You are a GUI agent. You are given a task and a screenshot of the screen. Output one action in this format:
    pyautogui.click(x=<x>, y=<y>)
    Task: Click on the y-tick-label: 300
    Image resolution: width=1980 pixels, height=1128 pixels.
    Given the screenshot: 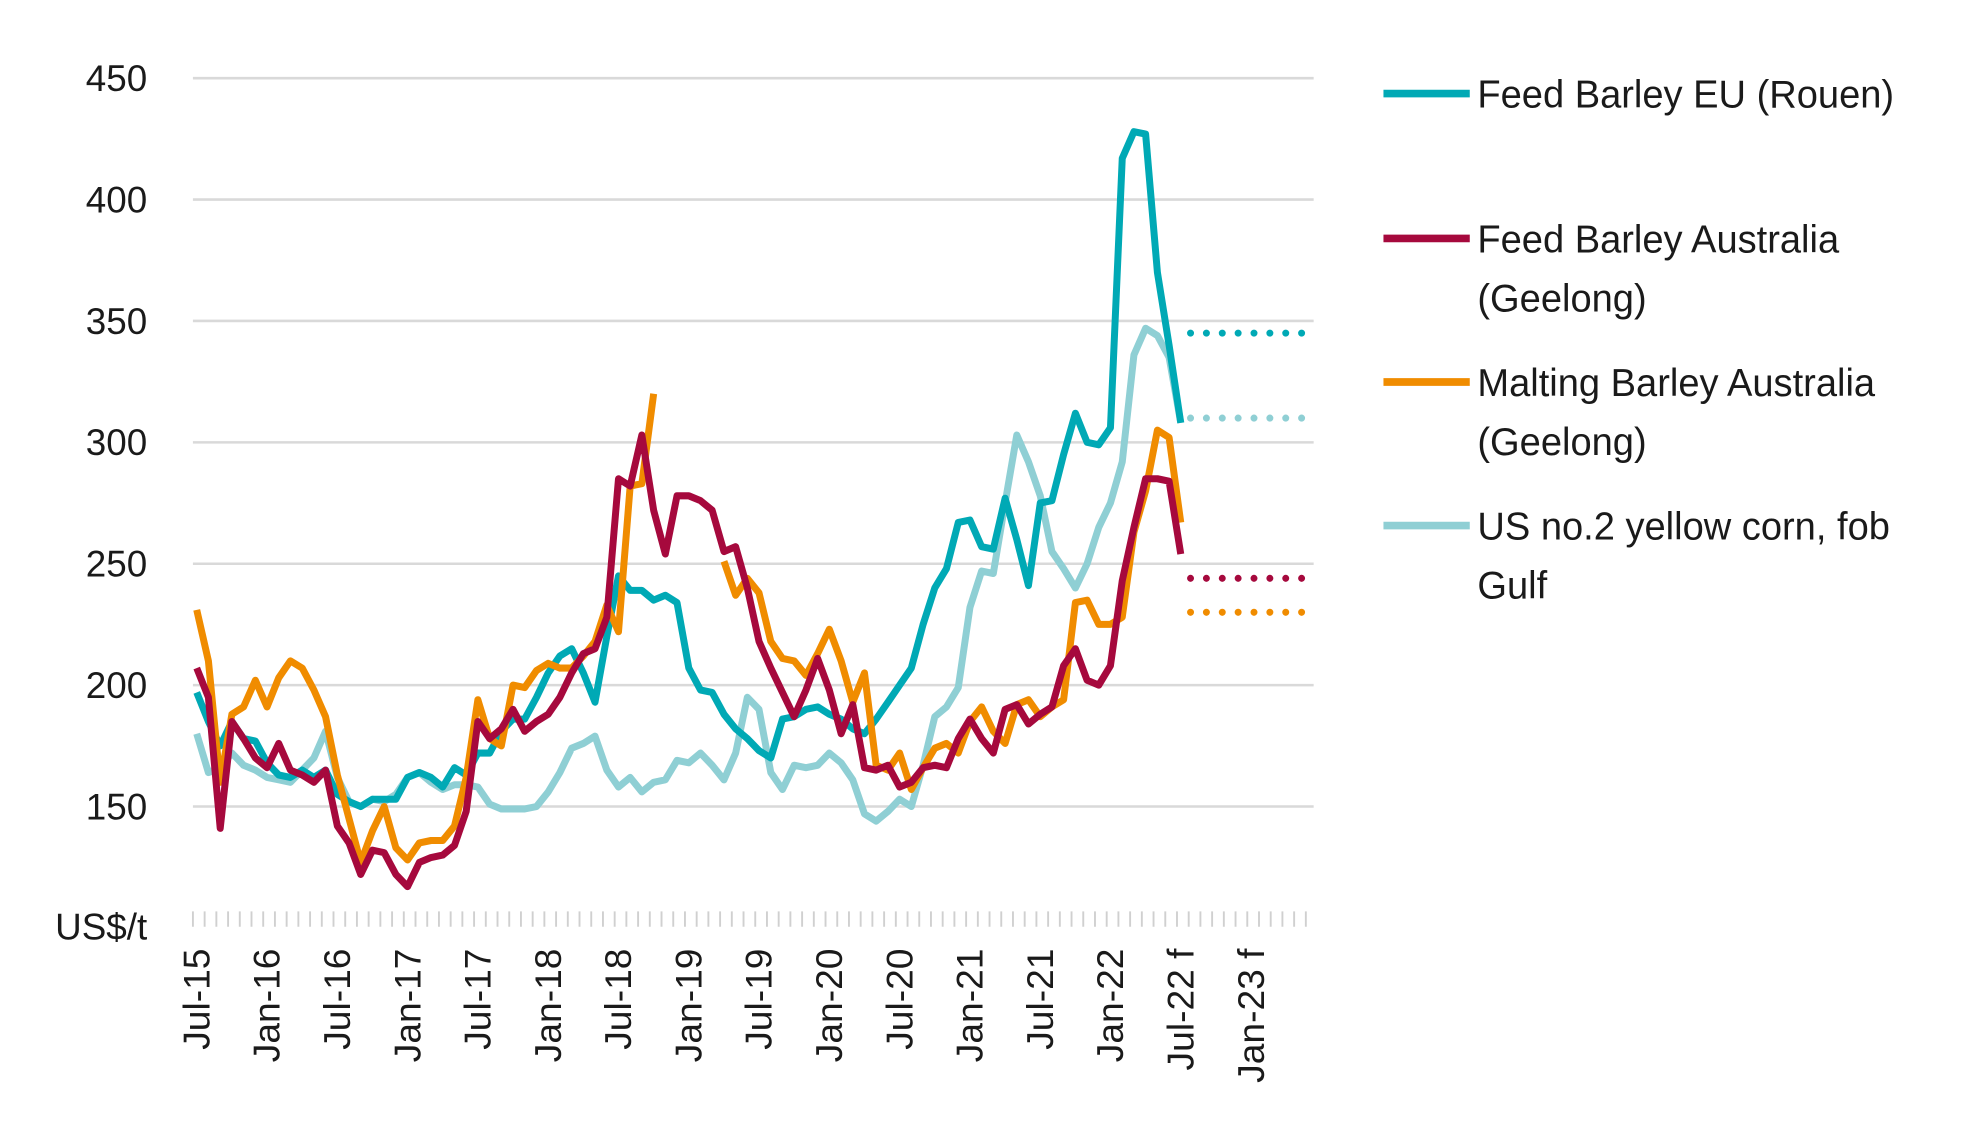 What is the action you would take?
    pyautogui.click(x=116, y=442)
    